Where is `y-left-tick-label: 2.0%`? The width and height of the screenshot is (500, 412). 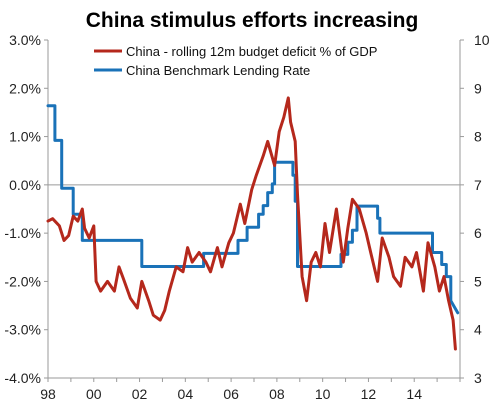
y-left-tick-label: 2.0% is located at coordinates (25, 88).